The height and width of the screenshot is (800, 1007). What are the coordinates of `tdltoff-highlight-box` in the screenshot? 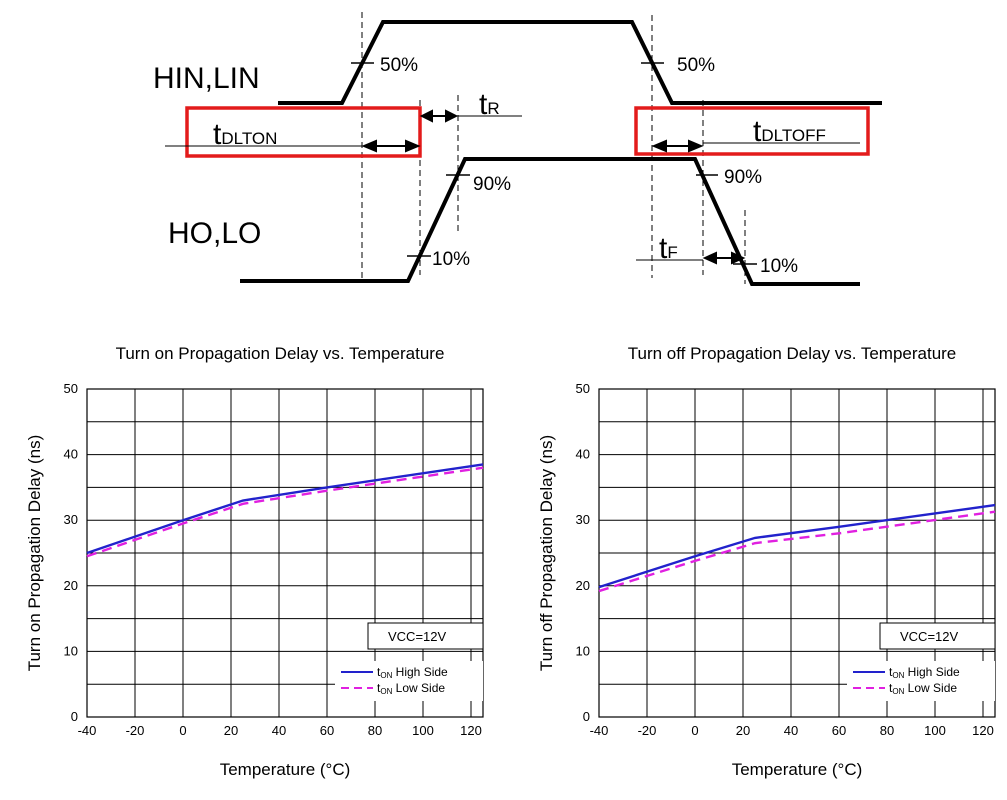 It's located at (752, 131).